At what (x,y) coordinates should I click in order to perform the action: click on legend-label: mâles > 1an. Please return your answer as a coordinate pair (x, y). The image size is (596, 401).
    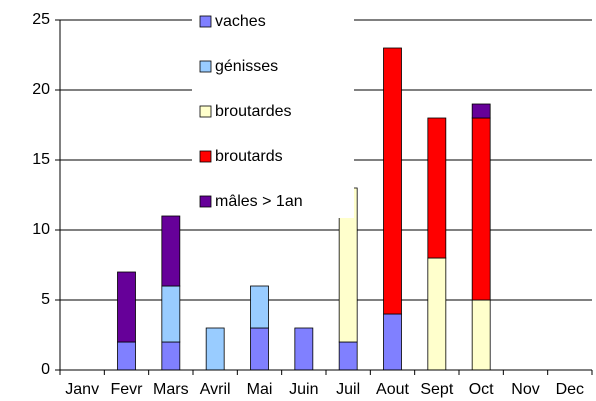
    Looking at the image, I should click on (259, 201).